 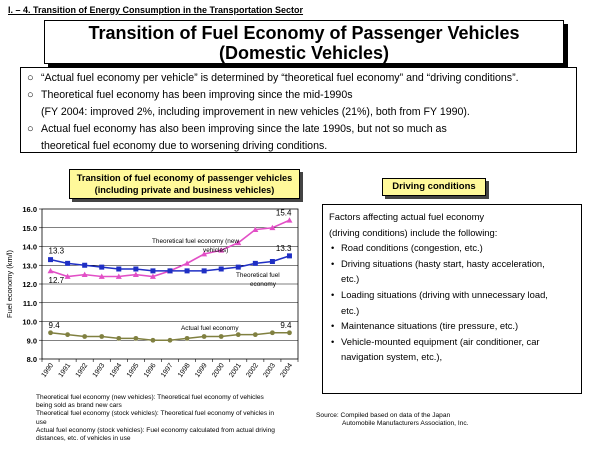 What do you see at coordinates (57, 280) in the screenshot?
I see `data-label: 12.7` at bounding box center [57, 280].